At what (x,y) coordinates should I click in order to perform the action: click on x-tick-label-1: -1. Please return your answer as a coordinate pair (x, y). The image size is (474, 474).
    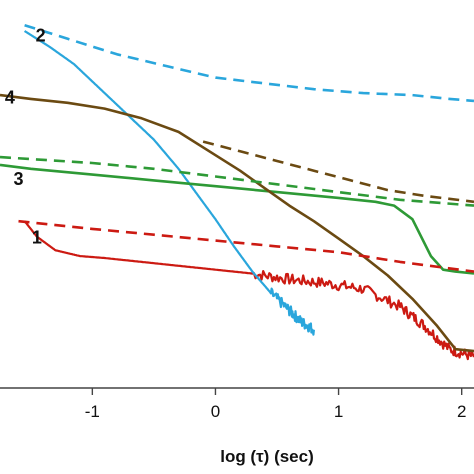
    Looking at the image, I should click on (92, 411).